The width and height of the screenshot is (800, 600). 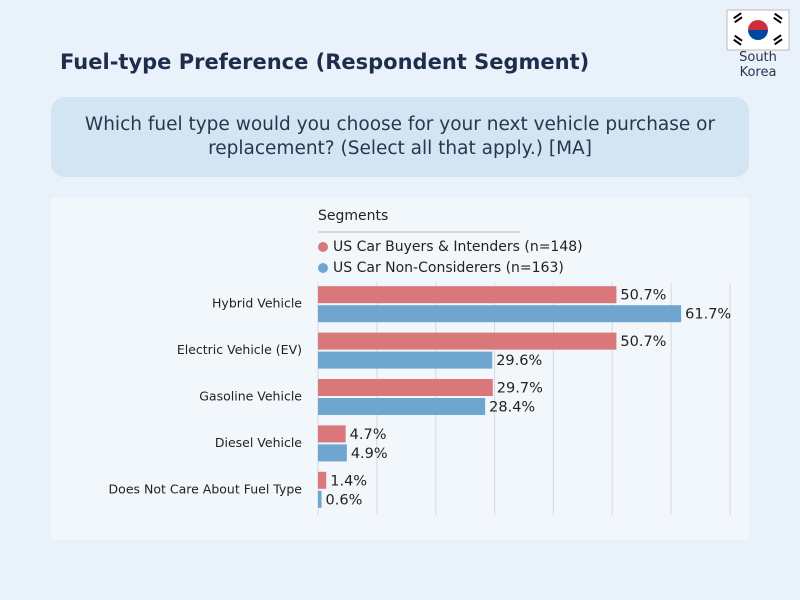 I want to click on legend-label: US Car Non-Considerers (n=163), so click(x=448, y=268).